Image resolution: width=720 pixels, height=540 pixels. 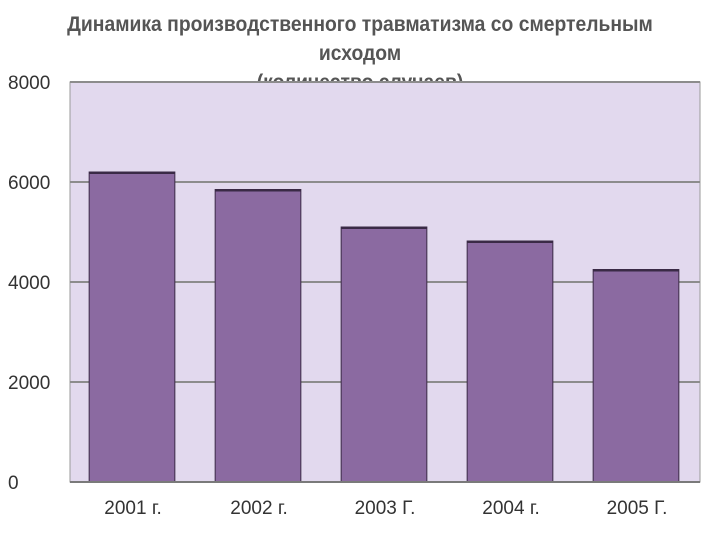 What do you see at coordinates (29, 383) in the screenshot?
I see `y-tick-label: 2000` at bounding box center [29, 383].